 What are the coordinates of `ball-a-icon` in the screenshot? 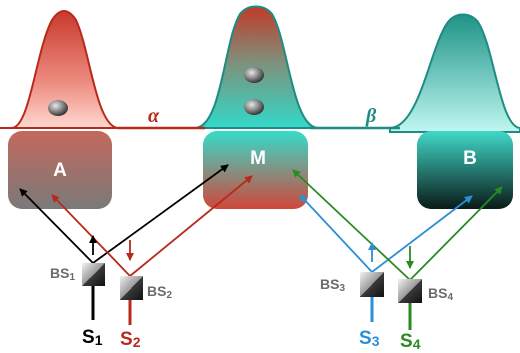 It's located at (58, 108).